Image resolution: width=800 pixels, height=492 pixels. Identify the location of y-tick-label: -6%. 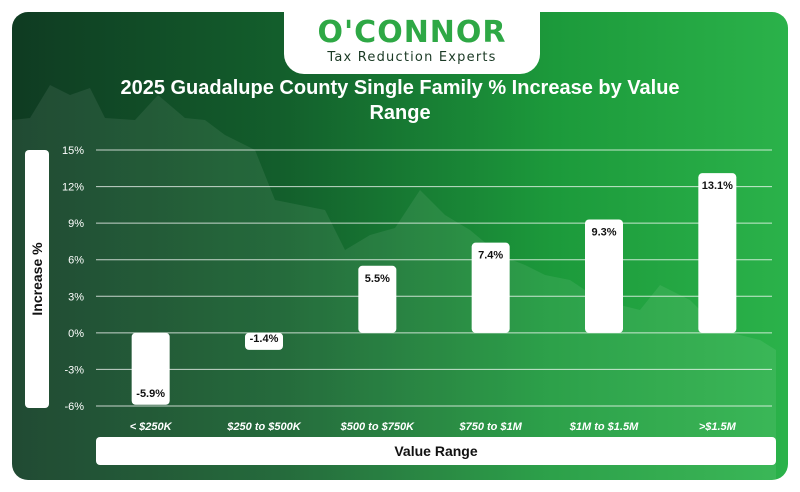
(74, 407).